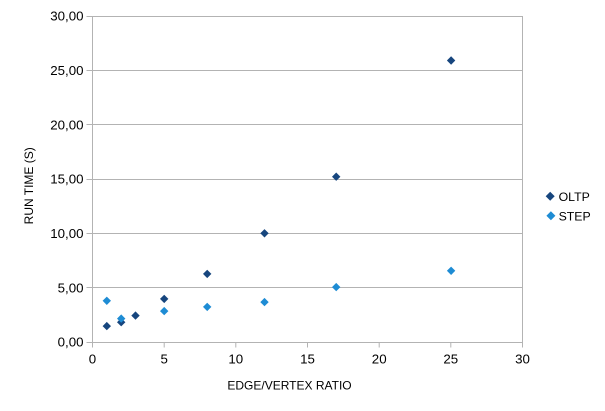 The width and height of the screenshot is (605, 411). Describe the element at coordinates (66, 233) in the screenshot. I see `svg-text: 10,00` at that location.